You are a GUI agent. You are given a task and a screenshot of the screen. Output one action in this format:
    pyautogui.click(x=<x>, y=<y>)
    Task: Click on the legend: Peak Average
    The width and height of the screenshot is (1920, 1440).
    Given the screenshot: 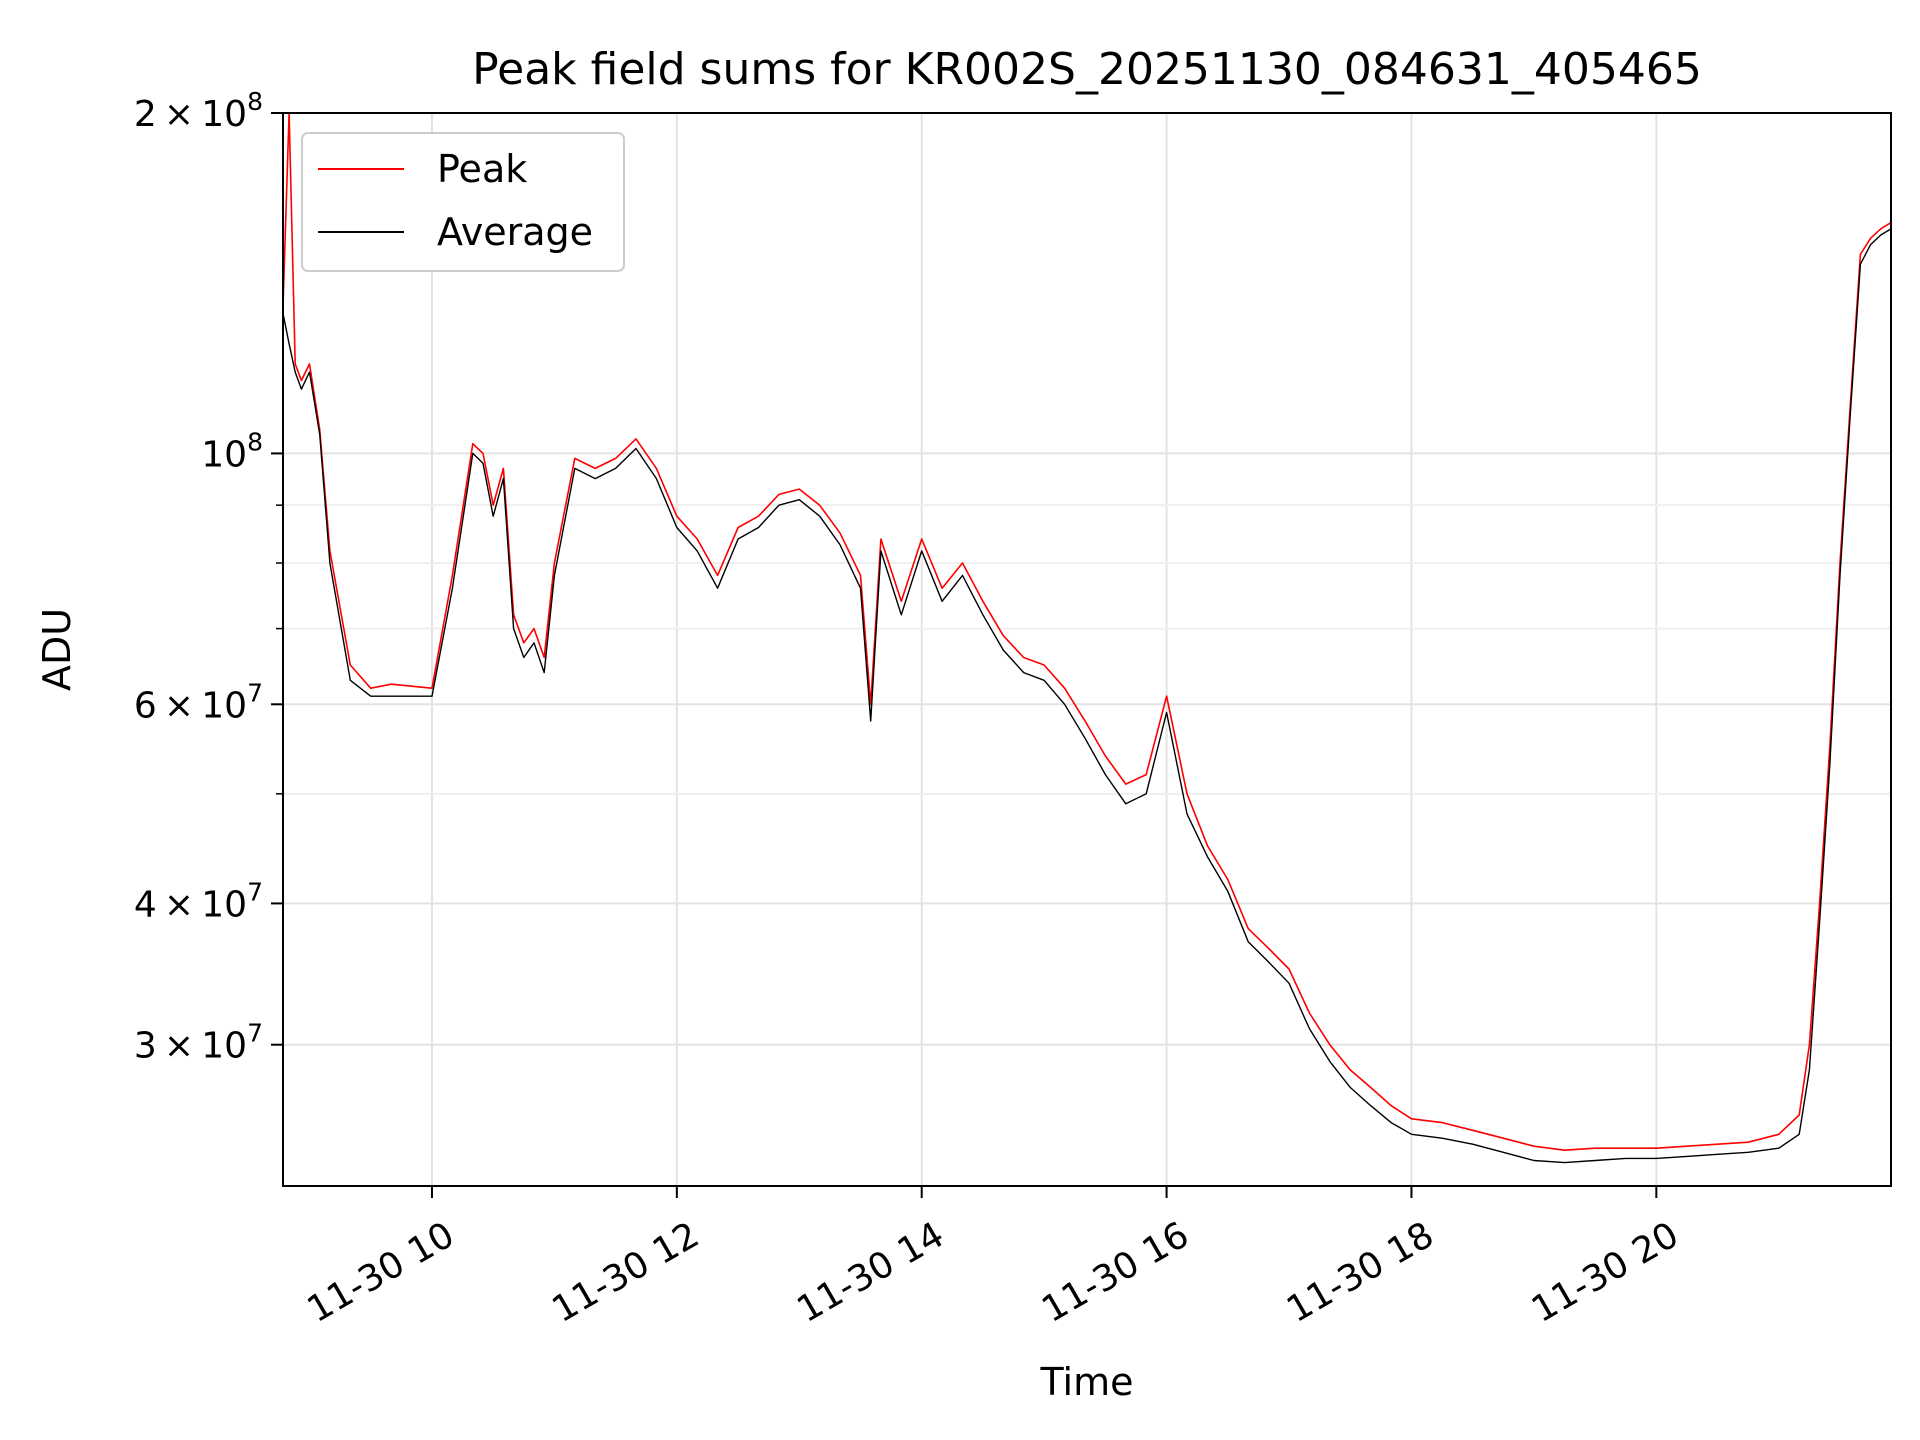 What is the action you would take?
    pyautogui.click(x=463, y=202)
    